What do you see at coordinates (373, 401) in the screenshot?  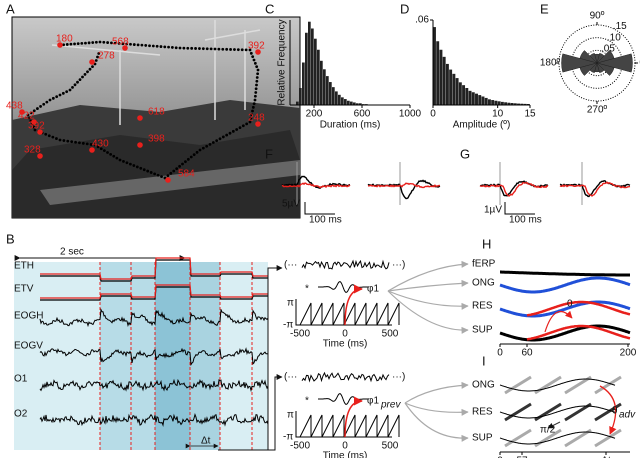 I see `phase-label: φ1` at bounding box center [373, 401].